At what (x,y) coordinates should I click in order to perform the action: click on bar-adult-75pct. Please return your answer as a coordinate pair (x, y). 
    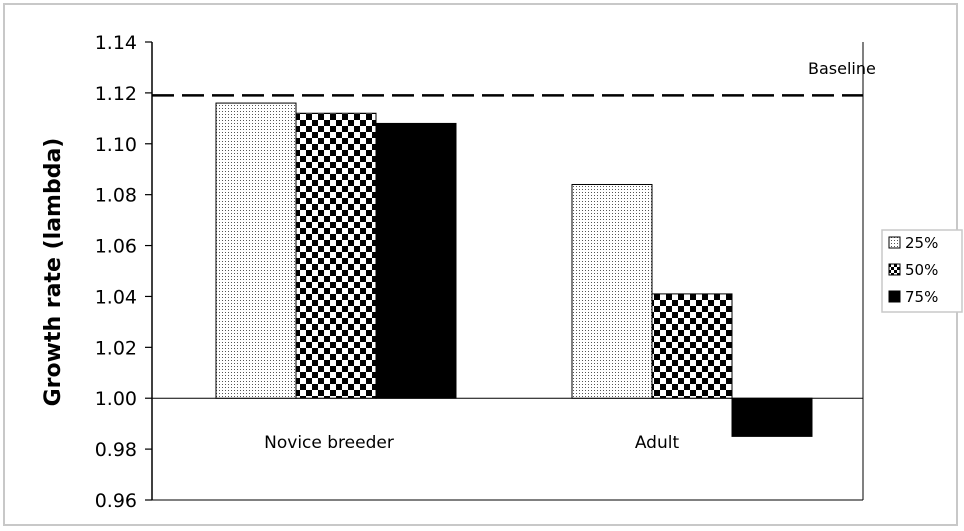
    Looking at the image, I should click on (772, 417).